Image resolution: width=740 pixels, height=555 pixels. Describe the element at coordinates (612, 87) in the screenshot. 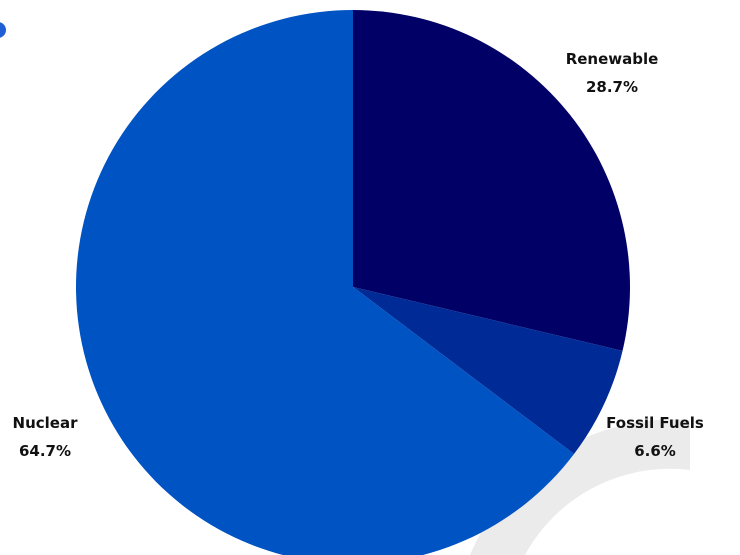

I see `slice-value-renewable: 28.7%` at that location.